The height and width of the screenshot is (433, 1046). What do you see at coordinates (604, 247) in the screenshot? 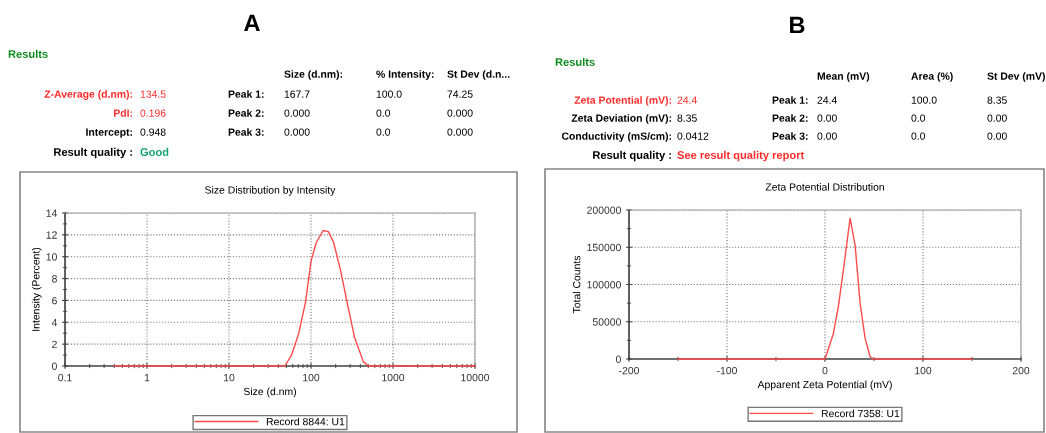
I see `y-tick-label: 150000` at bounding box center [604, 247].